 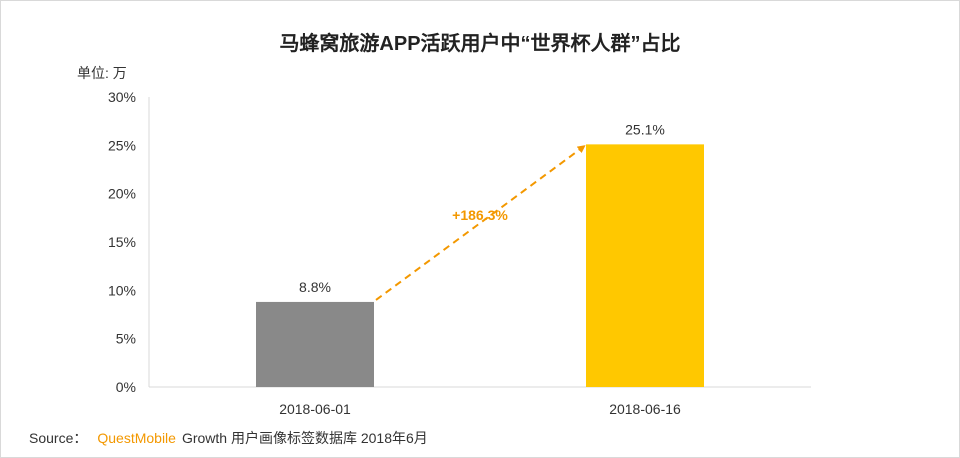 What do you see at coordinates (645, 129) in the screenshot?
I see `data-label: 25.1%` at bounding box center [645, 129].